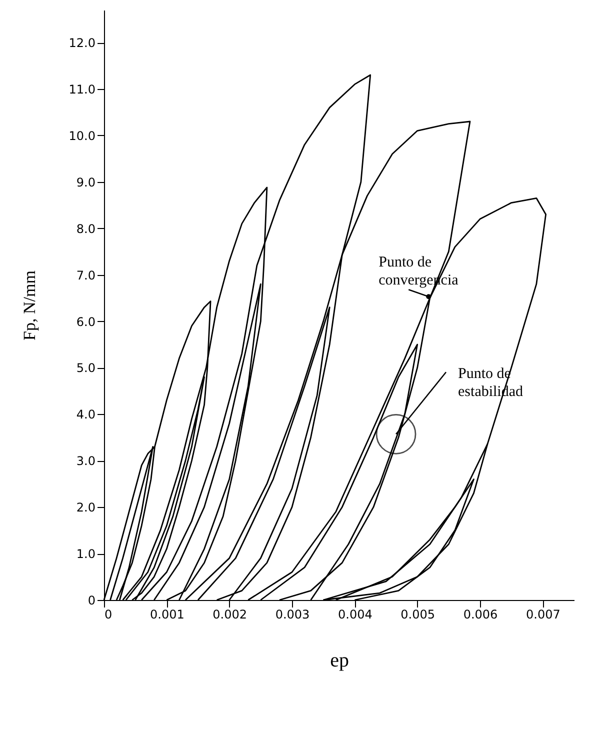 The height and width of the screenshot is (744, 602). Describe the element at coordinates (82, 89) in the screenshot. I see `y-tick-label: 11.0` at that location.